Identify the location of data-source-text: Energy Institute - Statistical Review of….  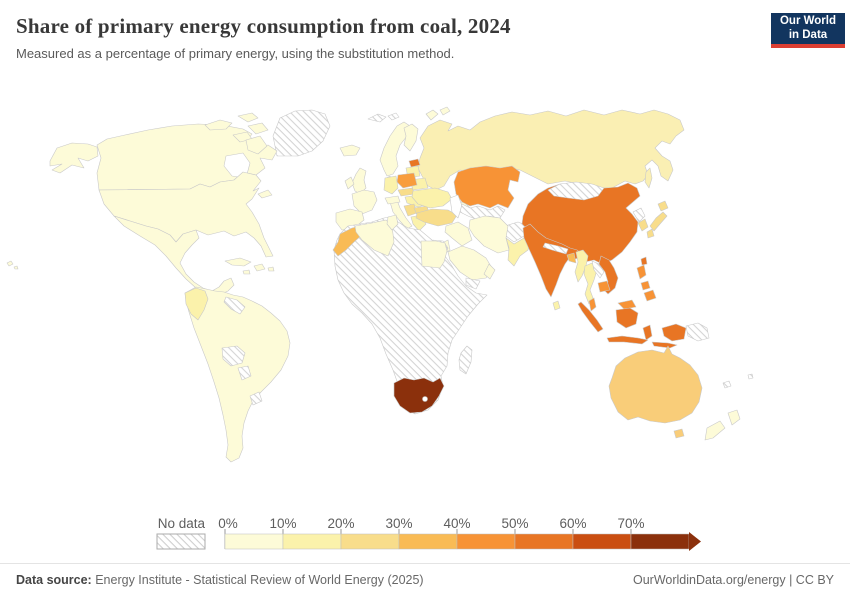
(257, 580).